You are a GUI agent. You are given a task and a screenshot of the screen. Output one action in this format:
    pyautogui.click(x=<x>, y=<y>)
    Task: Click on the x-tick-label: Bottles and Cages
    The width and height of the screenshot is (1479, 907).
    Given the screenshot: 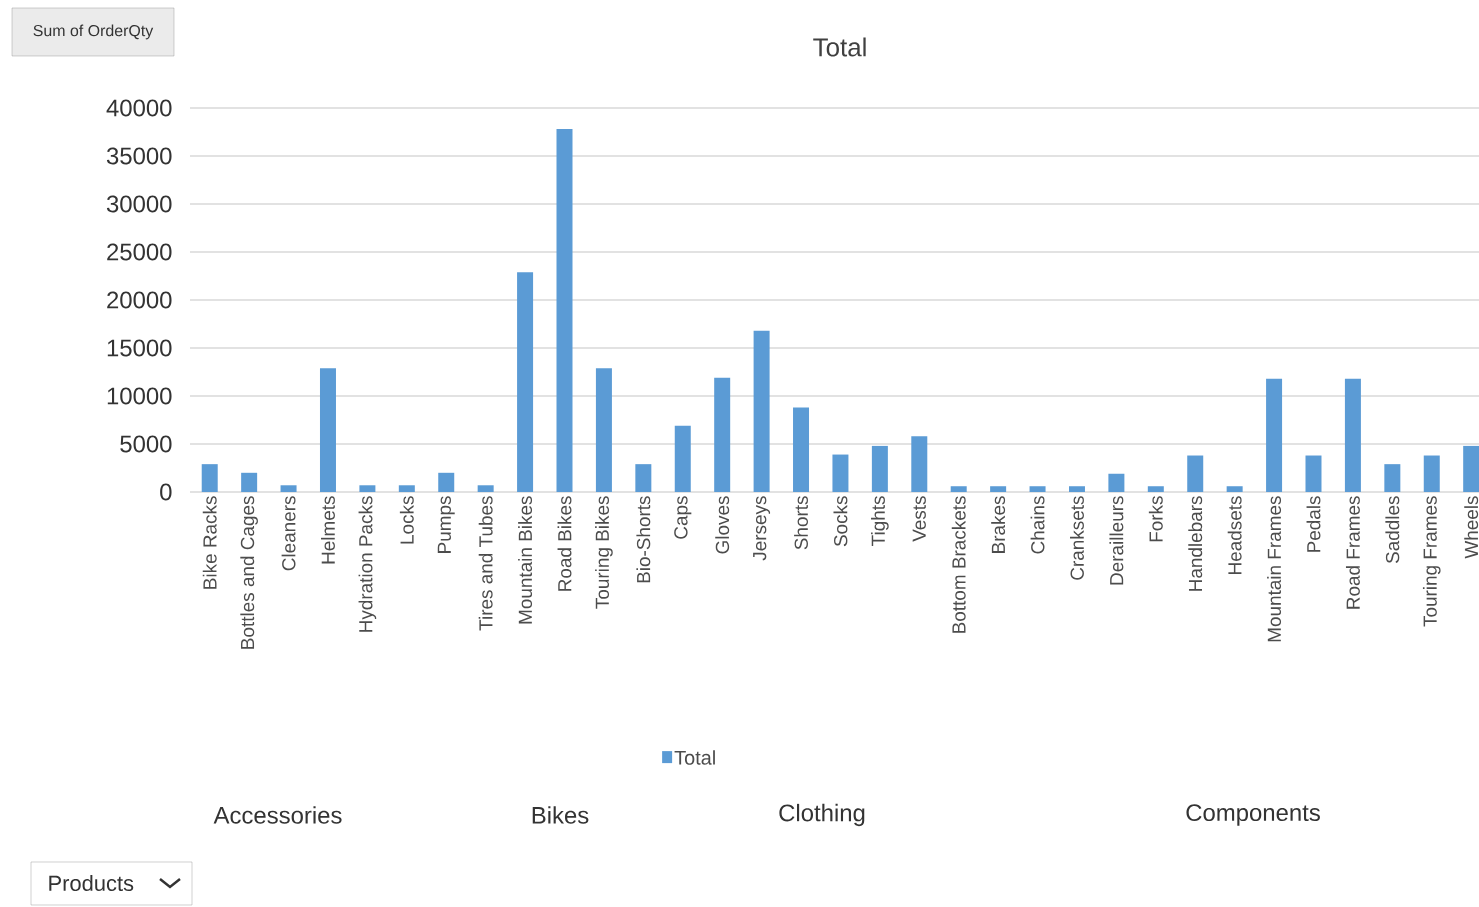 What is the action you would take?
    pyautogui.click(x=249, y=572)
    